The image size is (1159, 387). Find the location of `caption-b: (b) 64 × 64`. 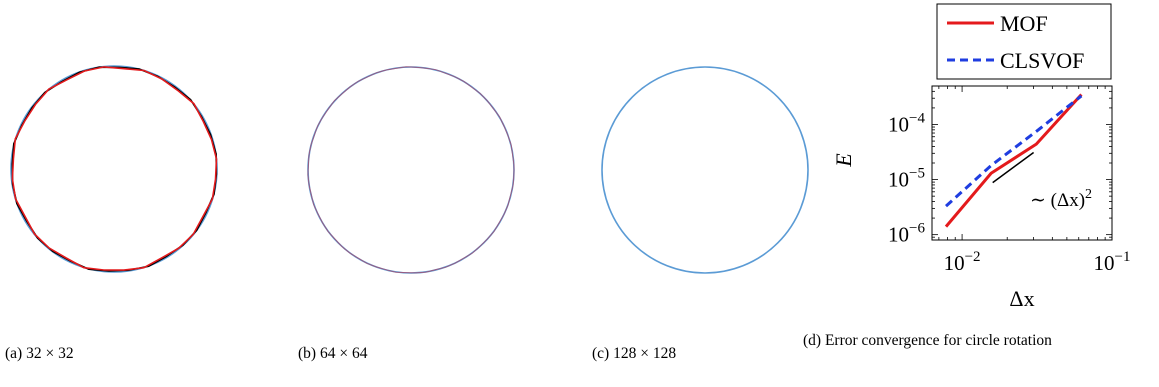

caption-b: (b) 64 × 64 is located at coordinates (333, 353).